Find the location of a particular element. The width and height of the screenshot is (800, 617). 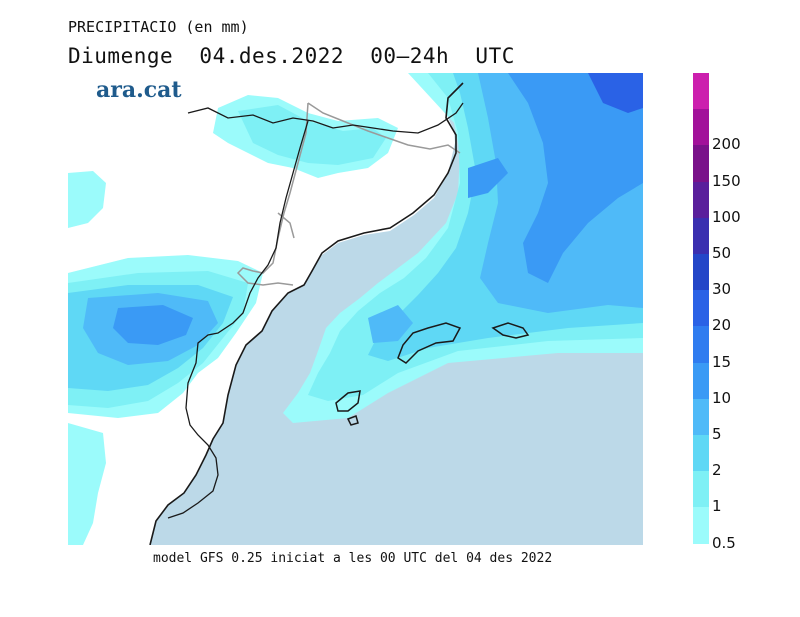

island-mallorca is located at coordinates (429, 343).